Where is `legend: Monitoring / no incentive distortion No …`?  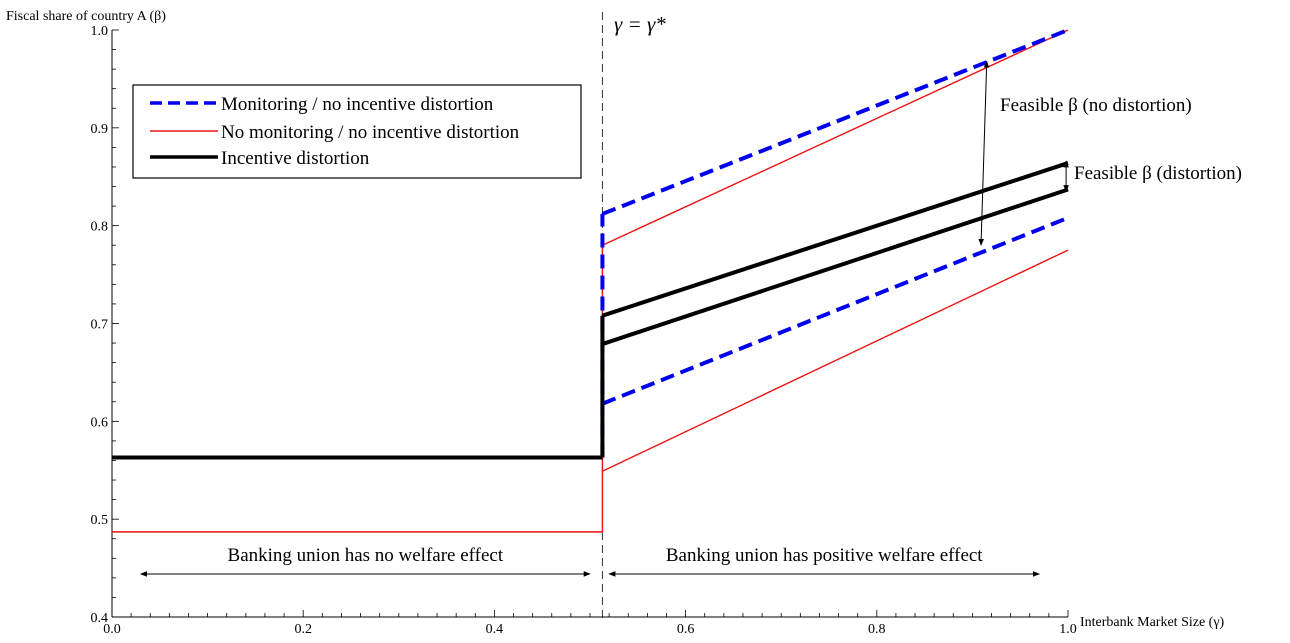 legend: Monitoring / no incentive distortion No … is located at coordinates (357, 131).